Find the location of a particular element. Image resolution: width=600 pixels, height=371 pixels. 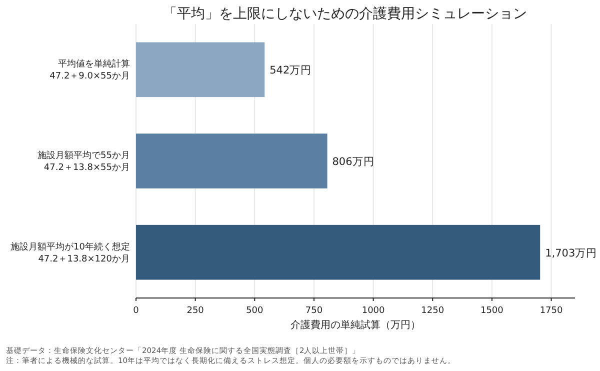

x-tick-label: 1750 is located at coordinates (551, 311).